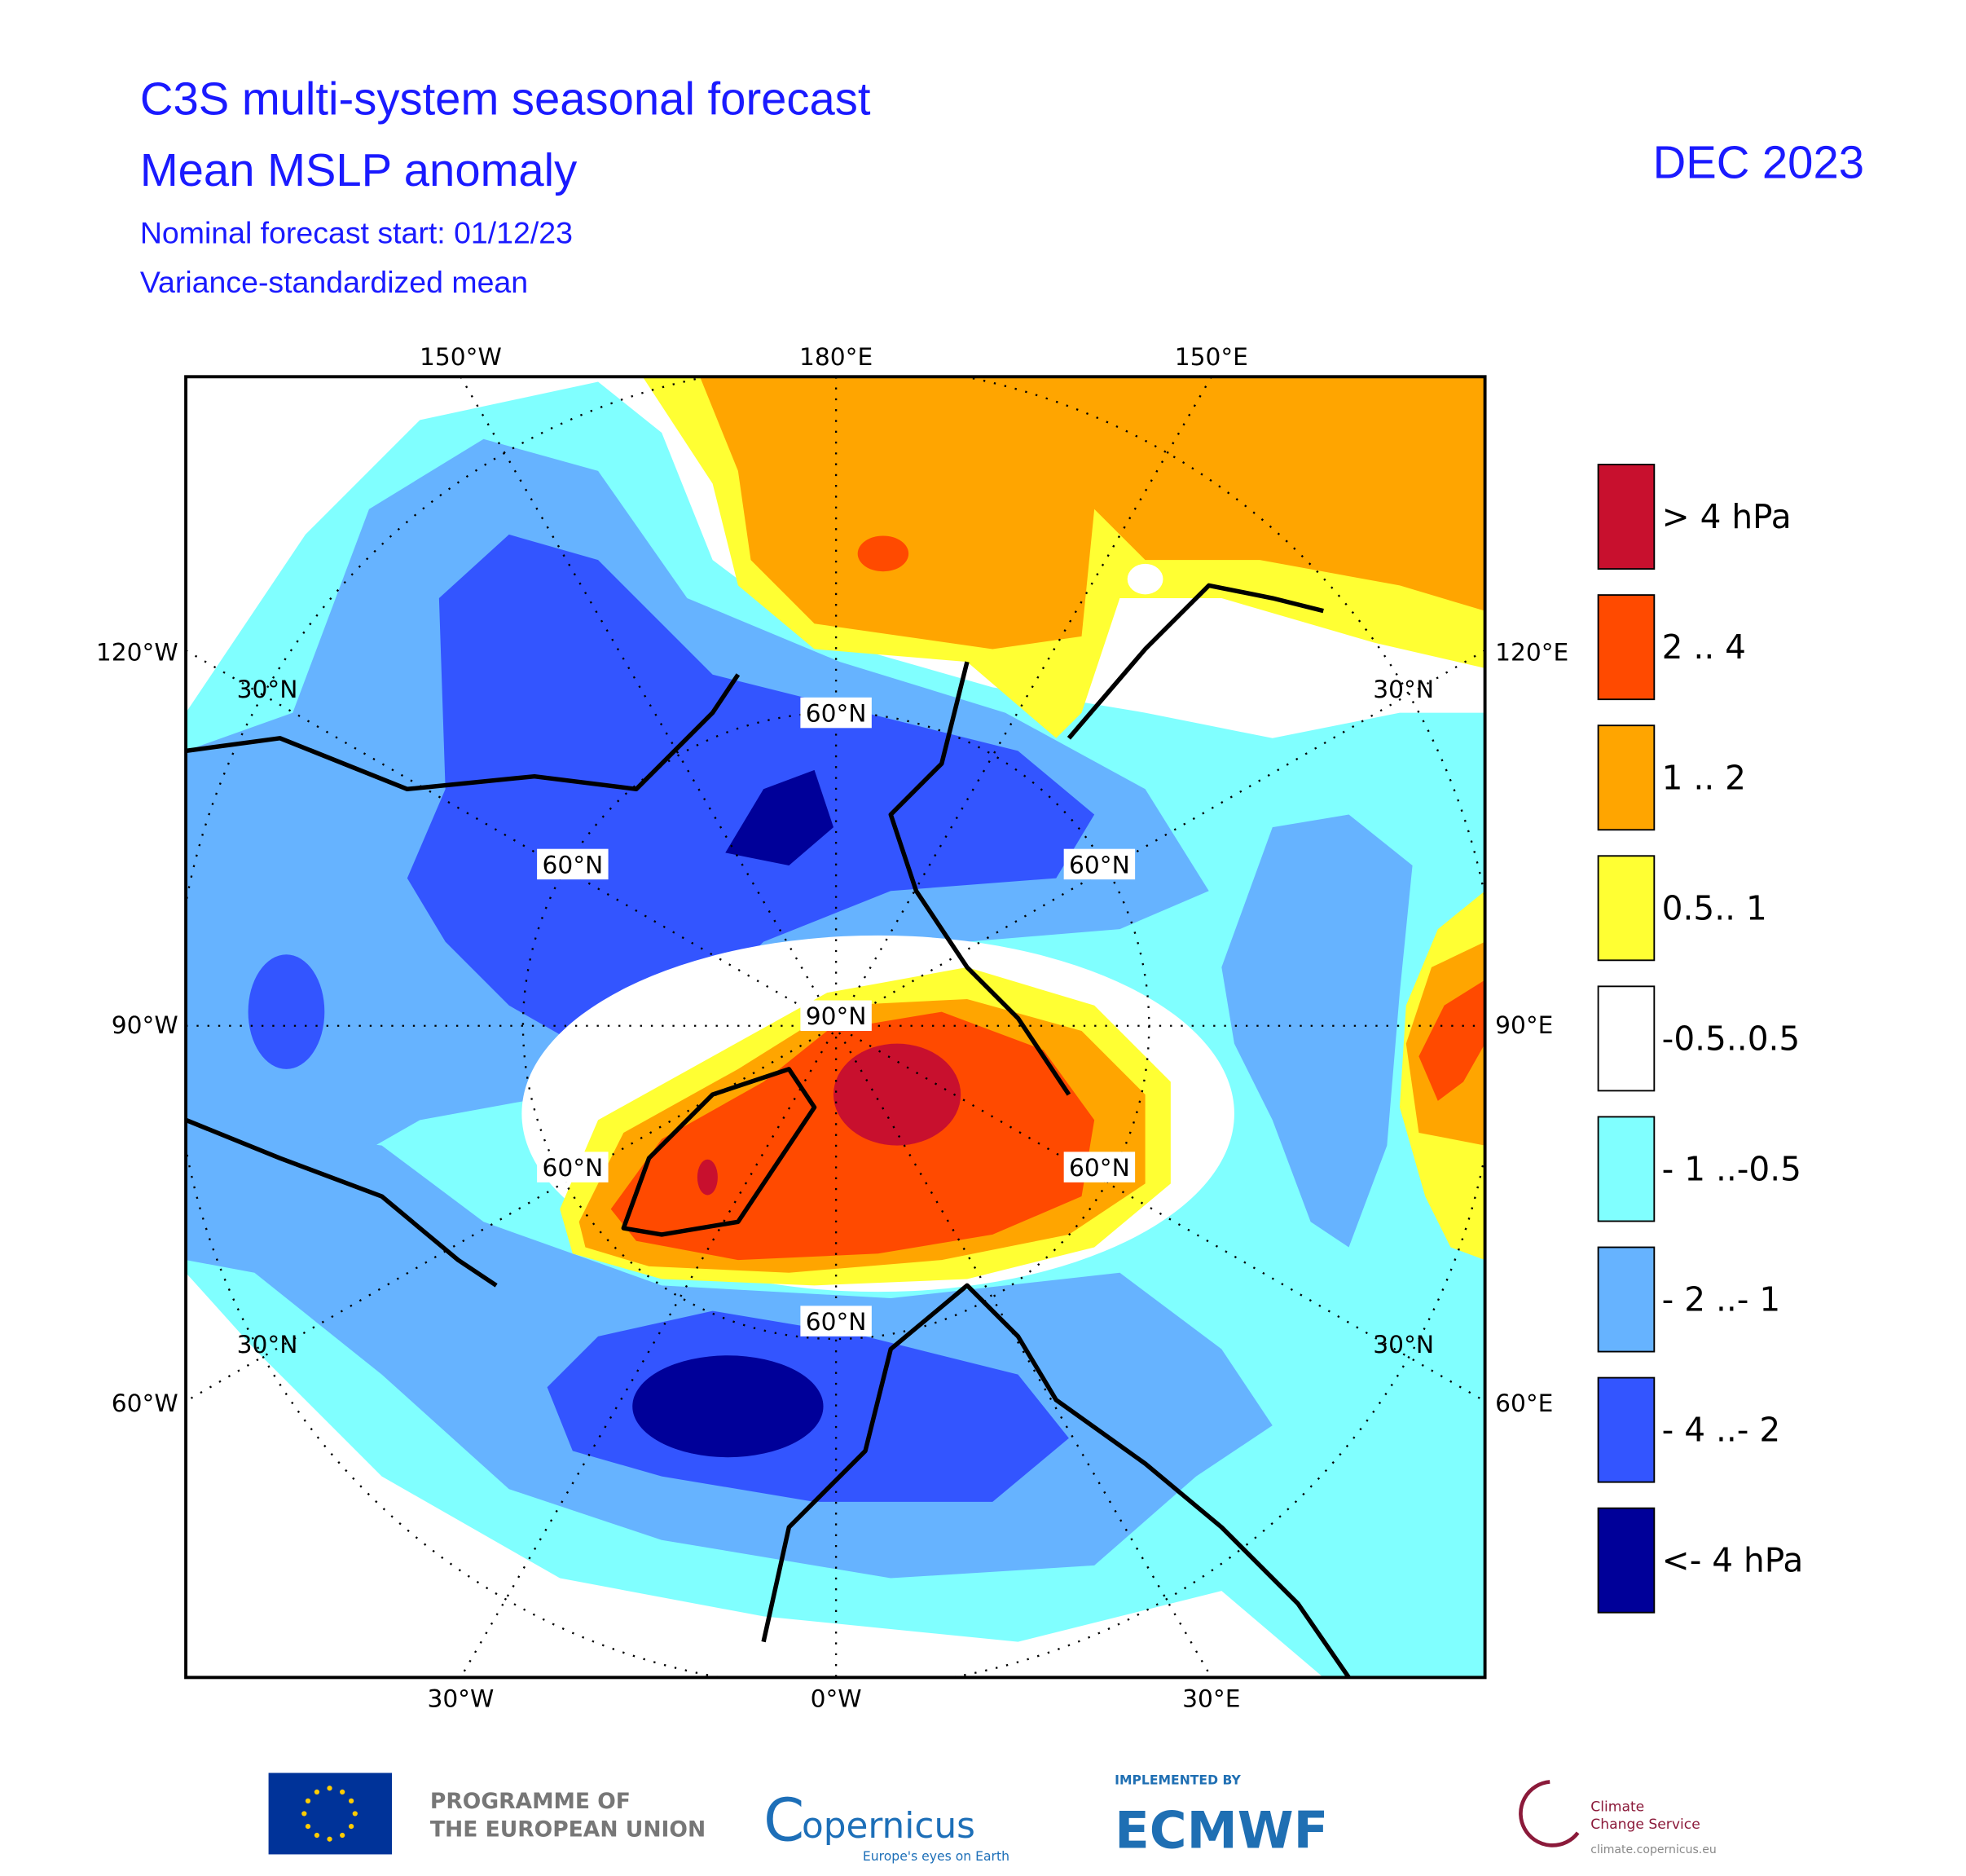 The width and height of the screenshot is (1966, 1876). What do you see at coordinates (1531, 652) in the screenshot?
I see `lon-label: 120°E` at bounding box center [1531, 652].